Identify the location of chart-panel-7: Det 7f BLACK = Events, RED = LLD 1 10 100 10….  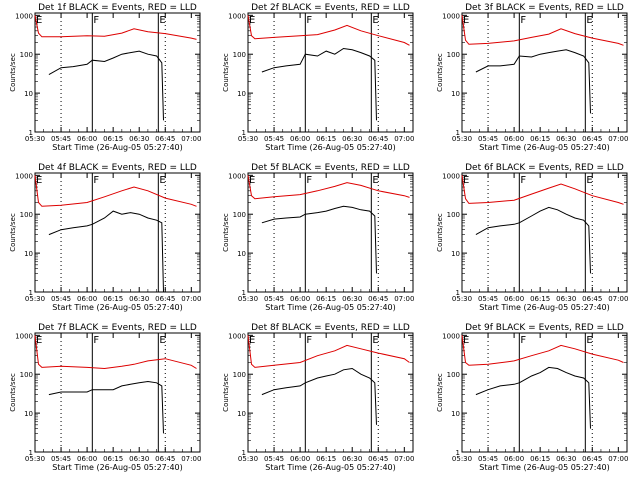
(105, 397).